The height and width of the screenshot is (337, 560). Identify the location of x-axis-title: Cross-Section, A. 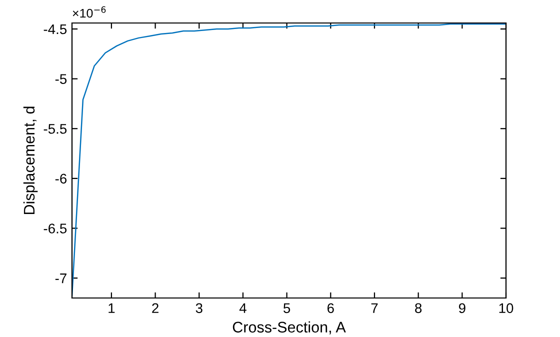
(289, 327).